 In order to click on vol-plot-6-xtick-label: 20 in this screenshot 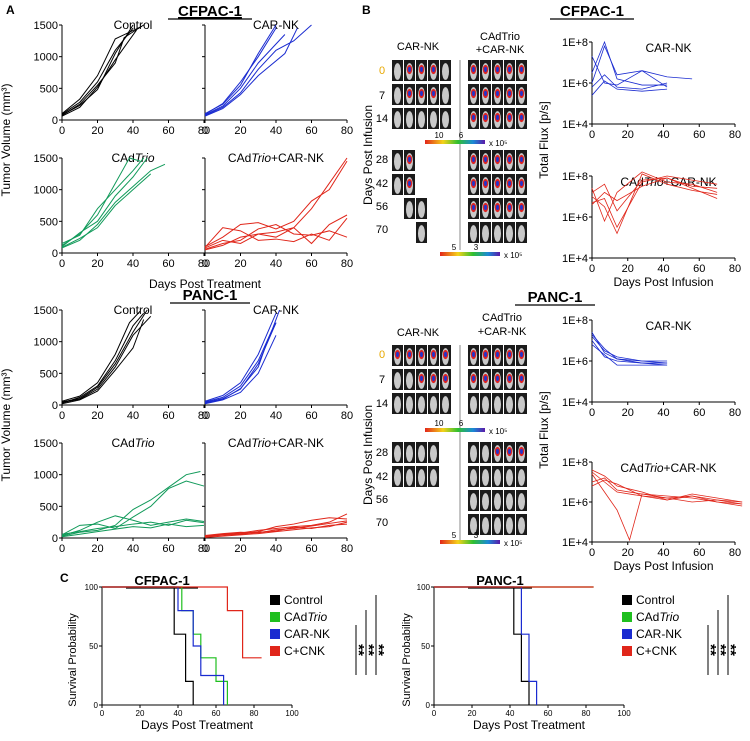, I will do `click(97, 549)`.